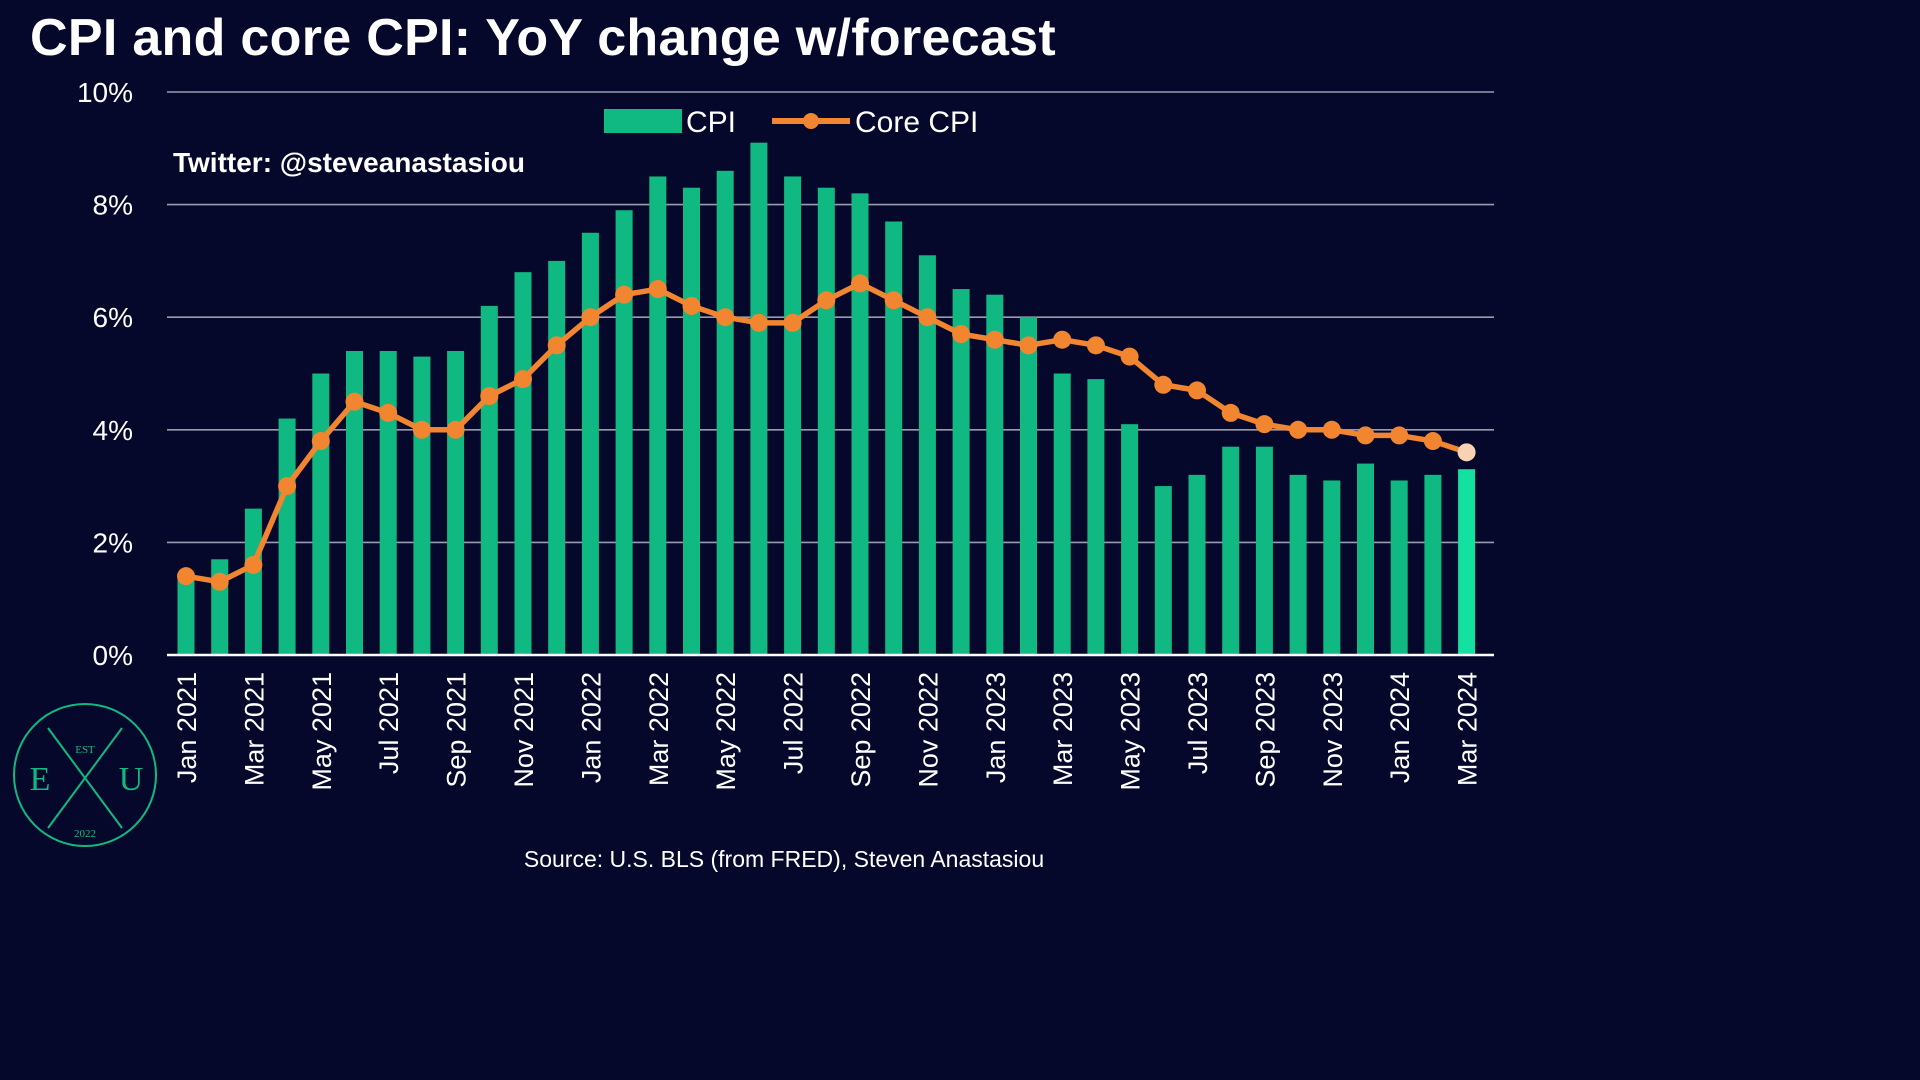 This screenshot has width=1920, height=1080. What do you see at coordinates (113, 317) in the screenshot?
I see `y-tick-label: 6%` at bounding box center [113, 317].